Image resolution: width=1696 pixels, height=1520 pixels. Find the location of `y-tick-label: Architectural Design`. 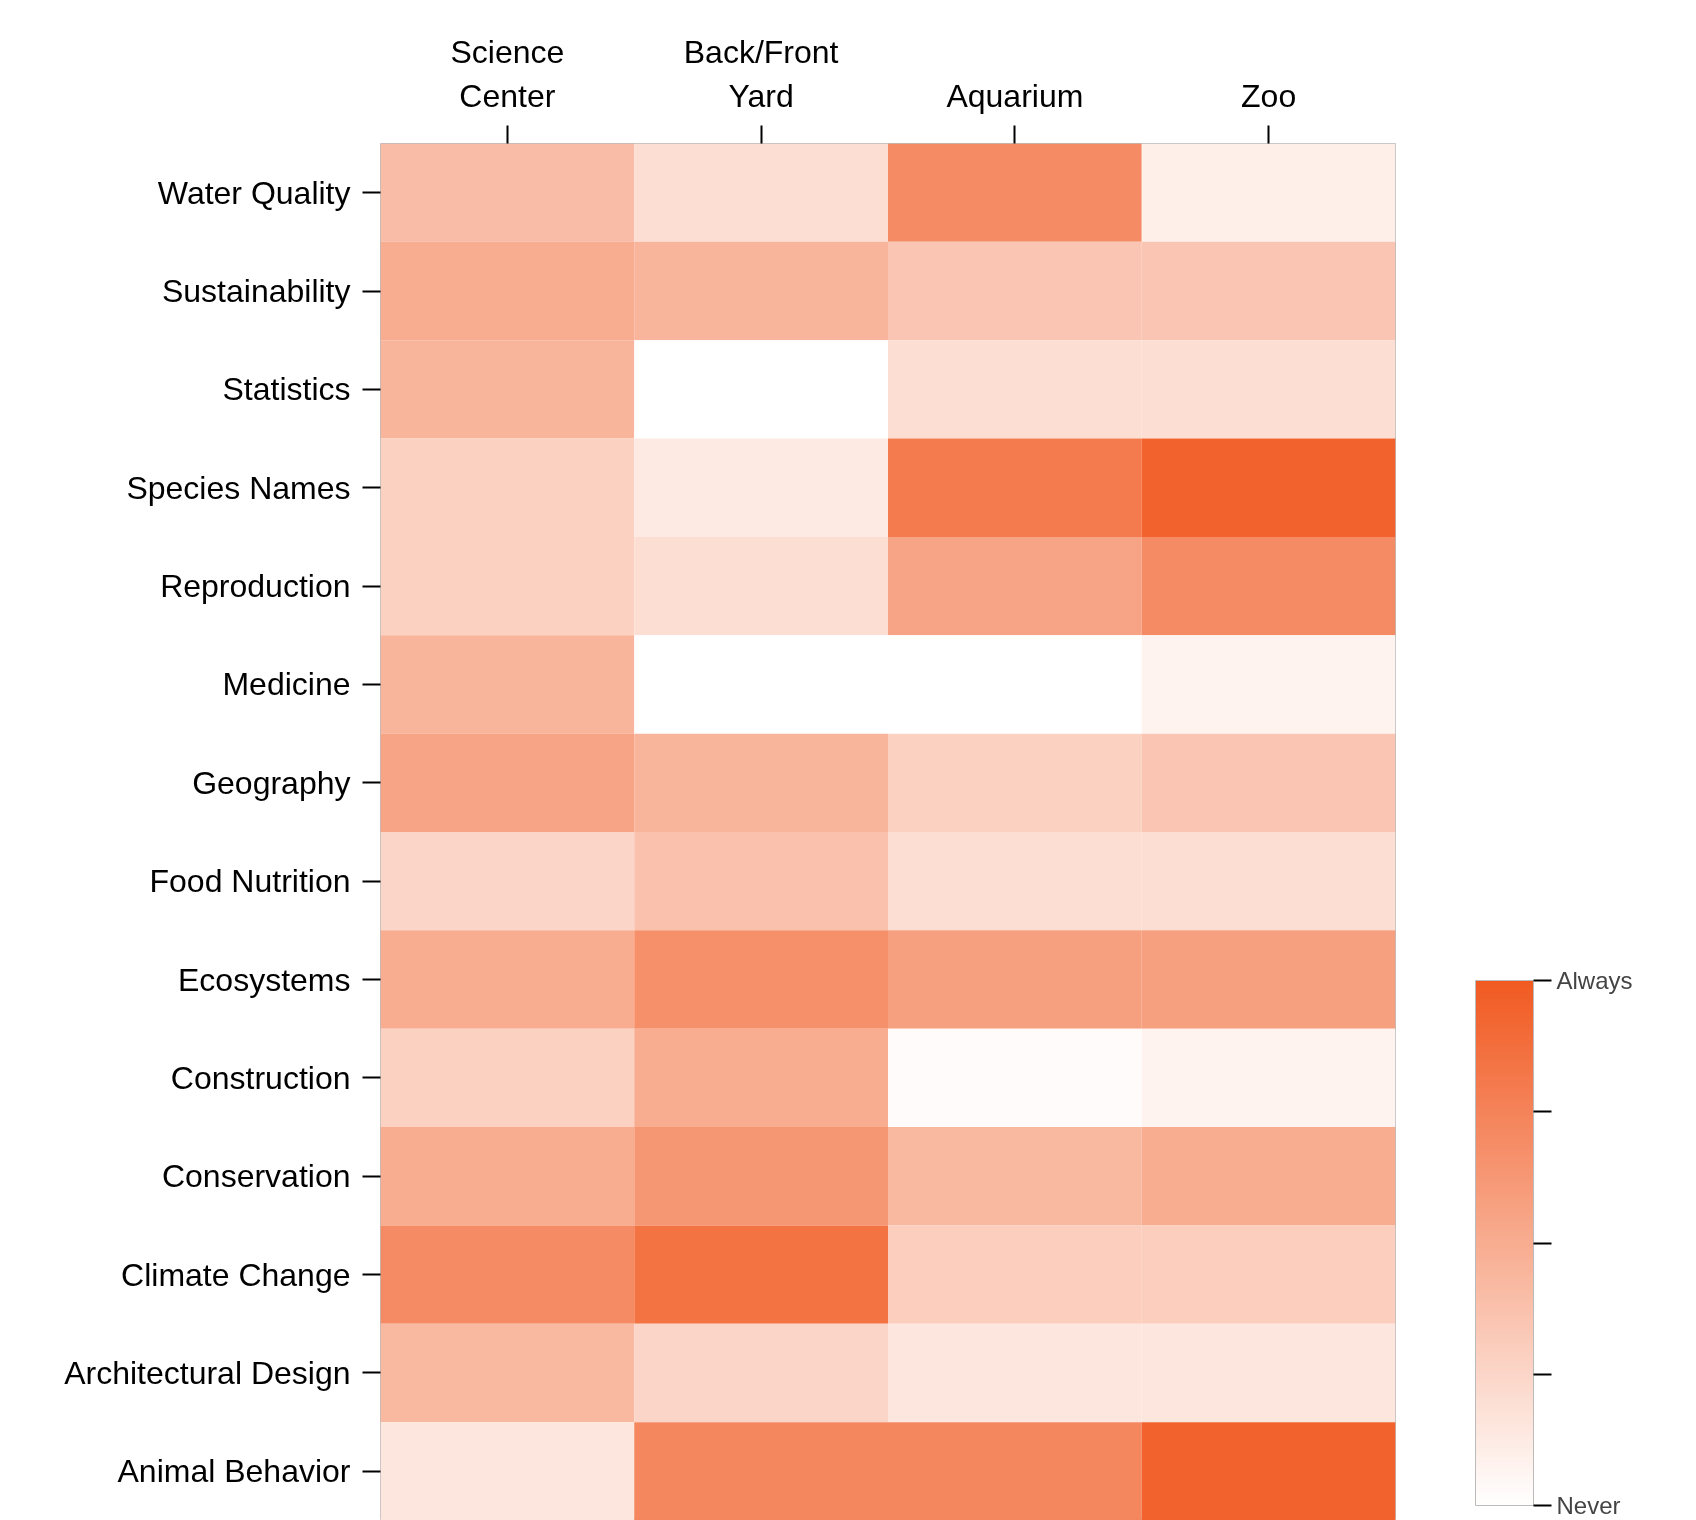

y-tick-label: Architectural Design is located at coordinates (207, 1372).